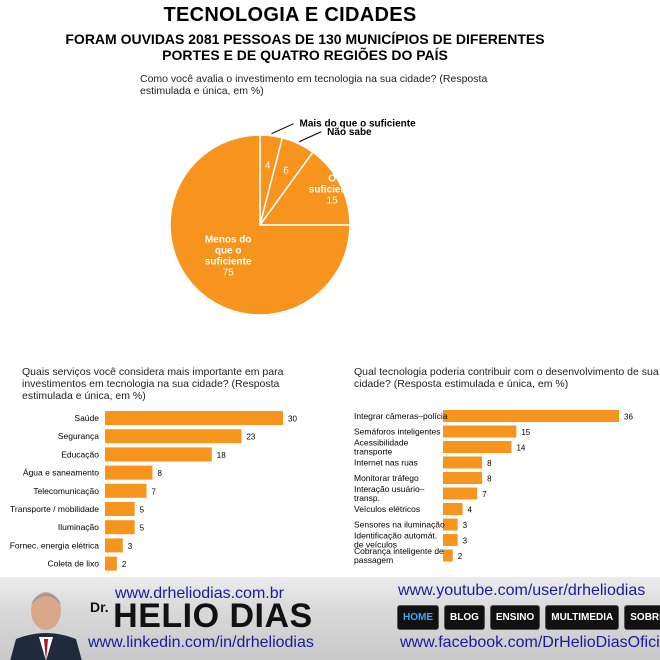 The width and height of the screenshot is (660, 660). What do you see at coordinates (213, 616) in the screenshot?
I see `brand-name: HELIO DIAS` at bounding box center [213, 616].